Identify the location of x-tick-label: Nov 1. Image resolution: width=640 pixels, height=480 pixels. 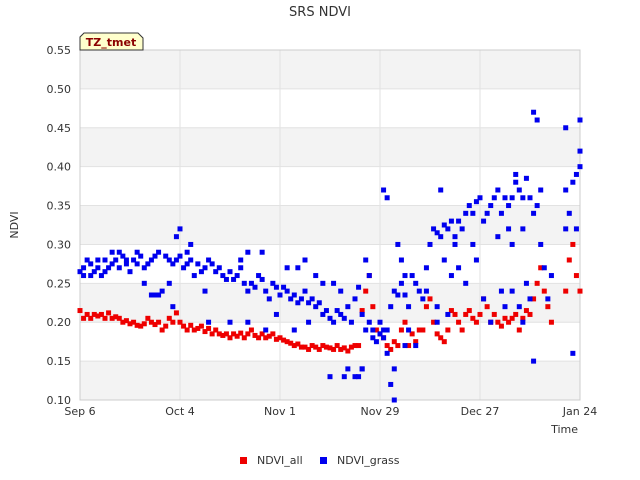
(280, 411).